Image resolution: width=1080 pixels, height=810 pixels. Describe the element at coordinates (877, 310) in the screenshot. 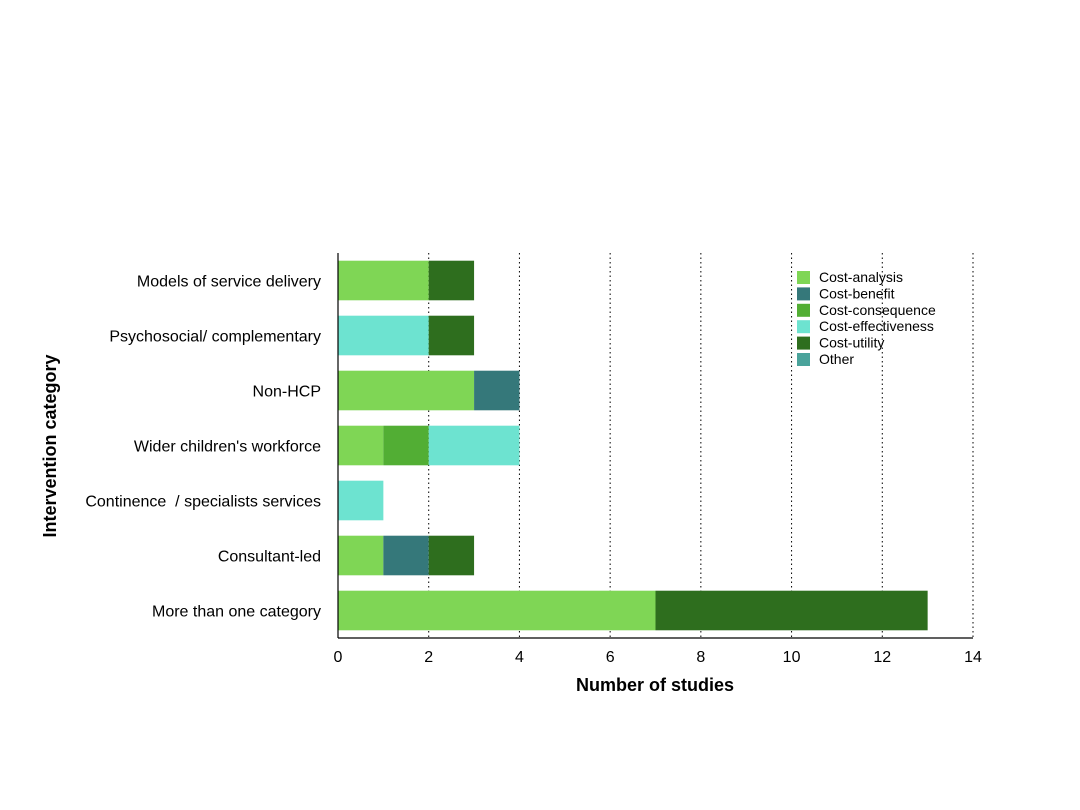

I see `legend-label-2: Cost-consequence` at that location.